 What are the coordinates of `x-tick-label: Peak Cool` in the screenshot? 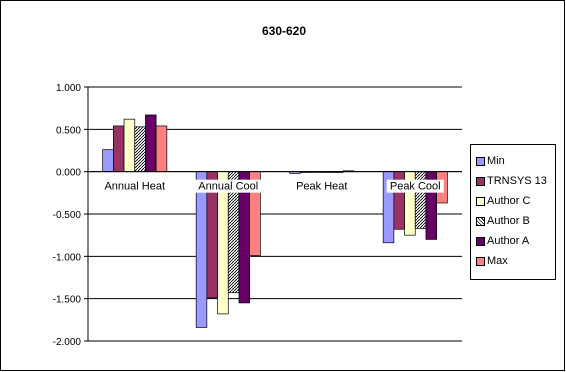 It's located at (415, 187).